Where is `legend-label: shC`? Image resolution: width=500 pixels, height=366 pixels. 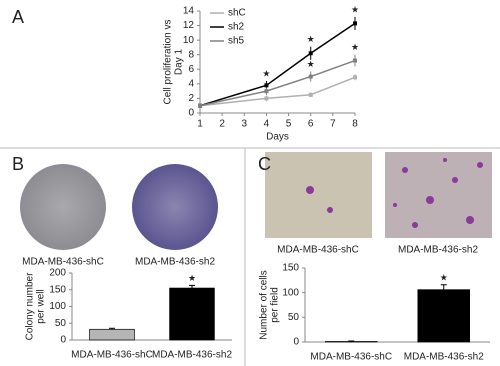 legend-label: shC is located at coordinates (237, 13).